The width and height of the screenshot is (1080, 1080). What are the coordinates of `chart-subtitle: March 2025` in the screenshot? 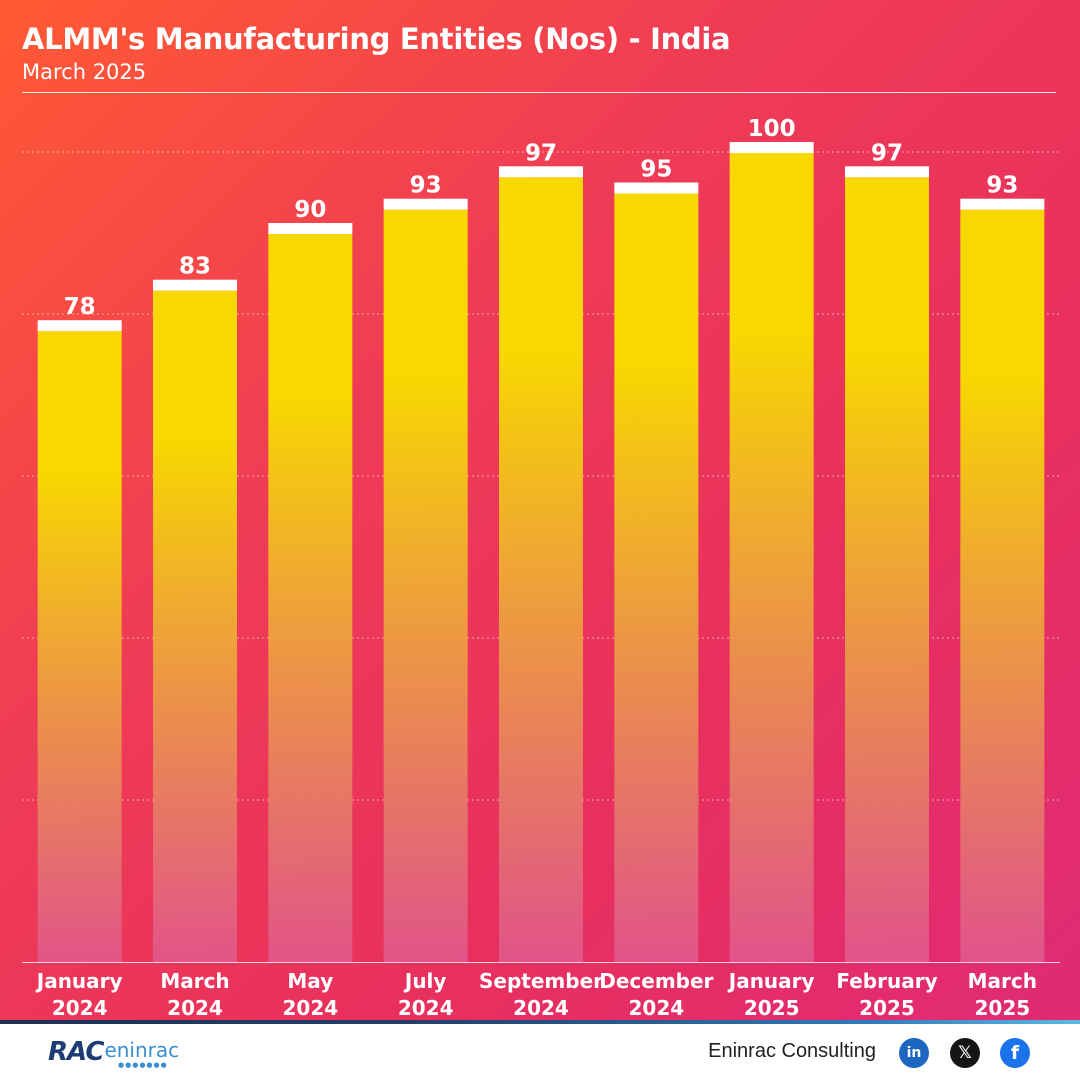 It's located at (84, 72).